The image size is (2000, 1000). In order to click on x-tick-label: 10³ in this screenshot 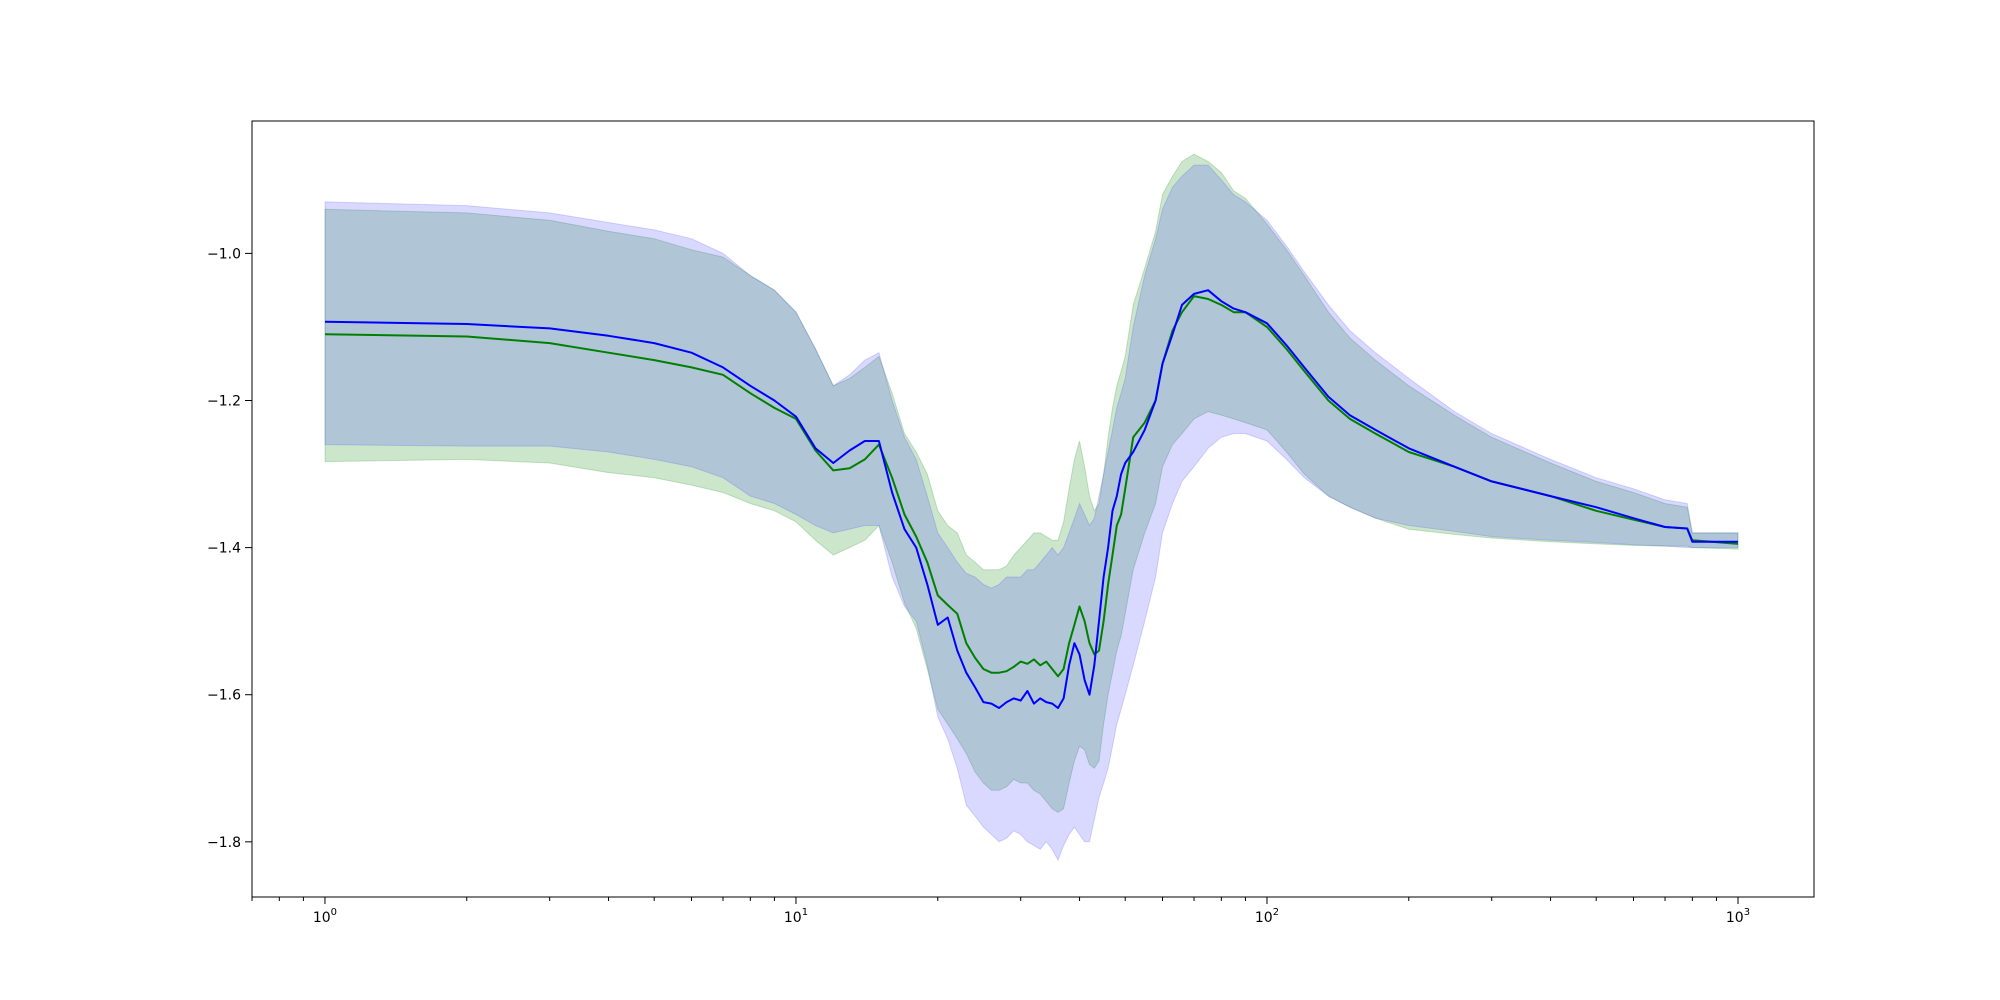, I will do `click(1738, 916)`.